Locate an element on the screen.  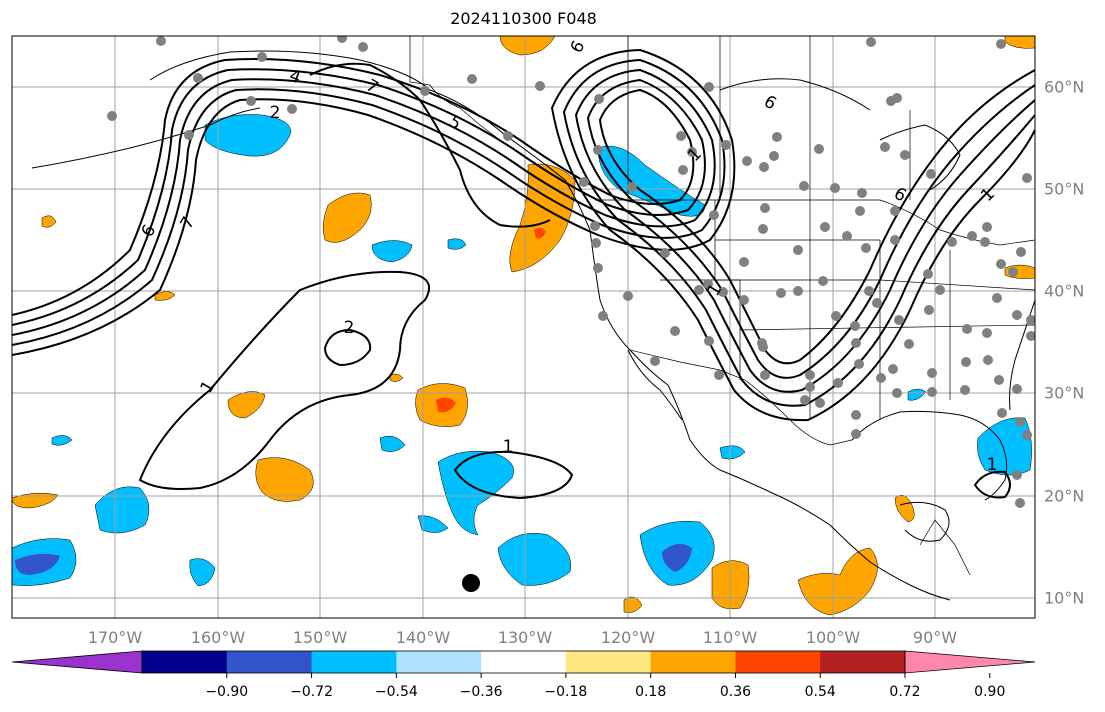
colorbar-max-arrow is located at coordinates (970, 662).